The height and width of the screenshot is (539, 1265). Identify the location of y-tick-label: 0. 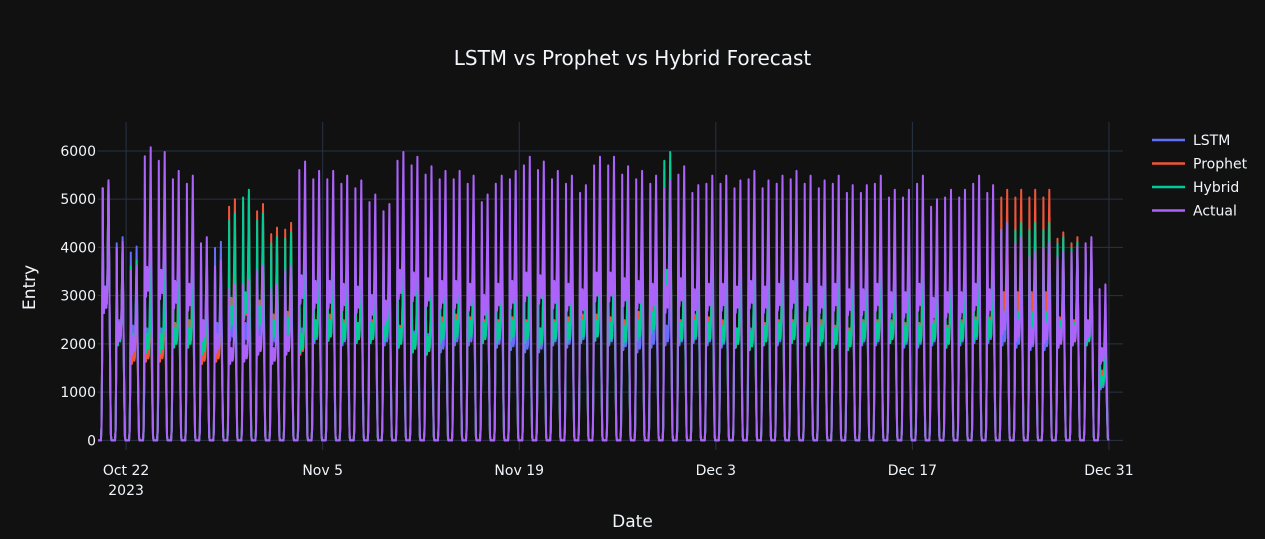
(91, 441).